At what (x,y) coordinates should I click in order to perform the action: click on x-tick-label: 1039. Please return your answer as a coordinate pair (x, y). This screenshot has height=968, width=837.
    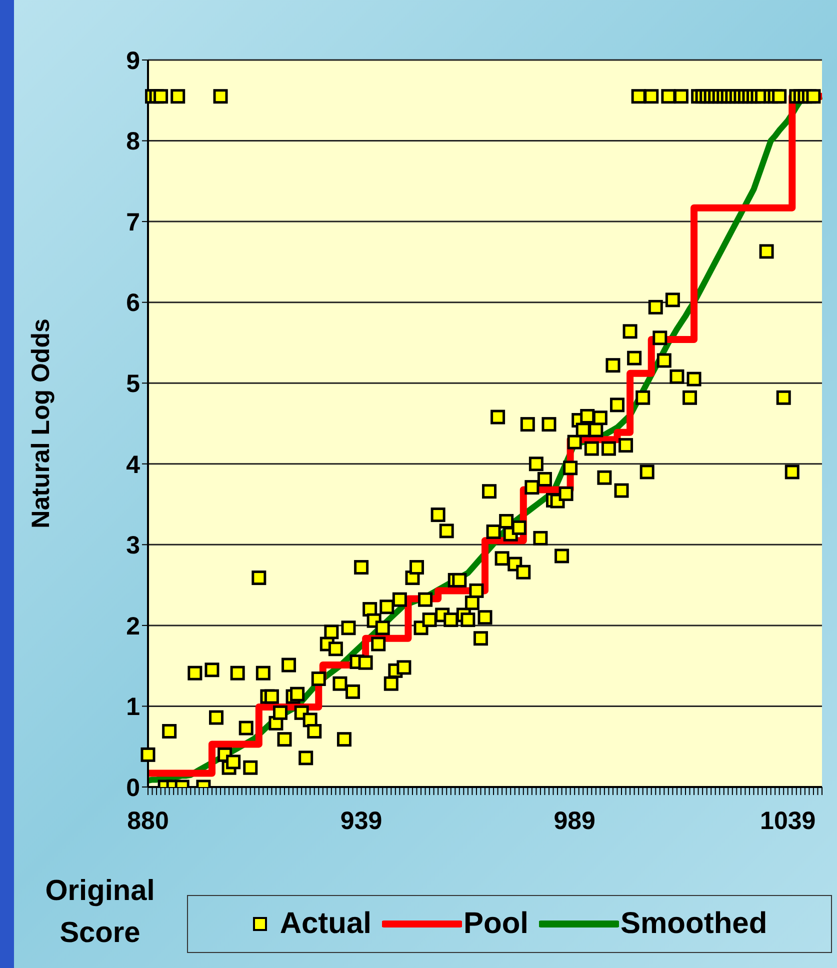
    Looking at the image, I should click on (788, 820).